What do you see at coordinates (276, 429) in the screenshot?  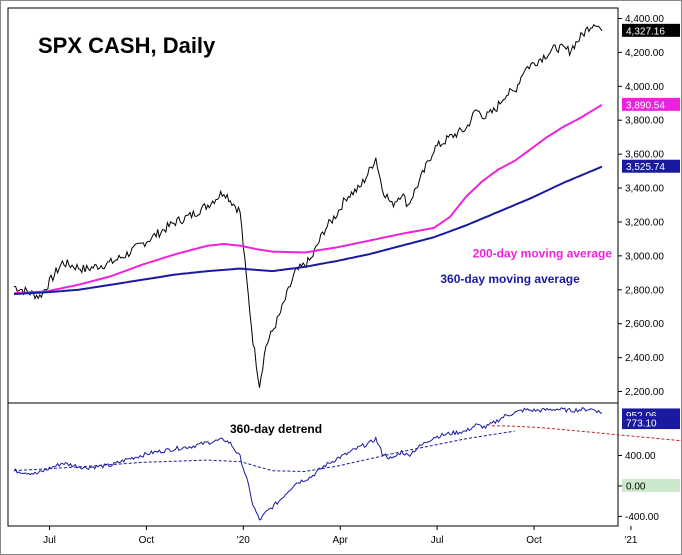 I see `detrend-panel-label: 360-day detrend` at bounding box center [276, 429].